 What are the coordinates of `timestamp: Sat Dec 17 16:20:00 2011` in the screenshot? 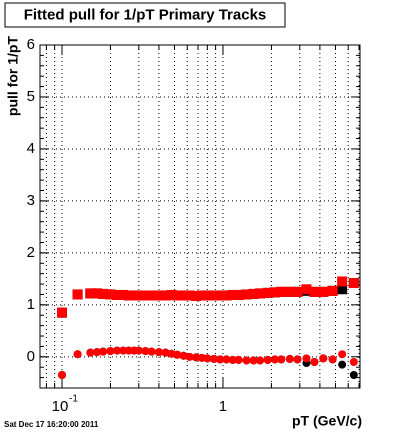 It's located at (51, 424).